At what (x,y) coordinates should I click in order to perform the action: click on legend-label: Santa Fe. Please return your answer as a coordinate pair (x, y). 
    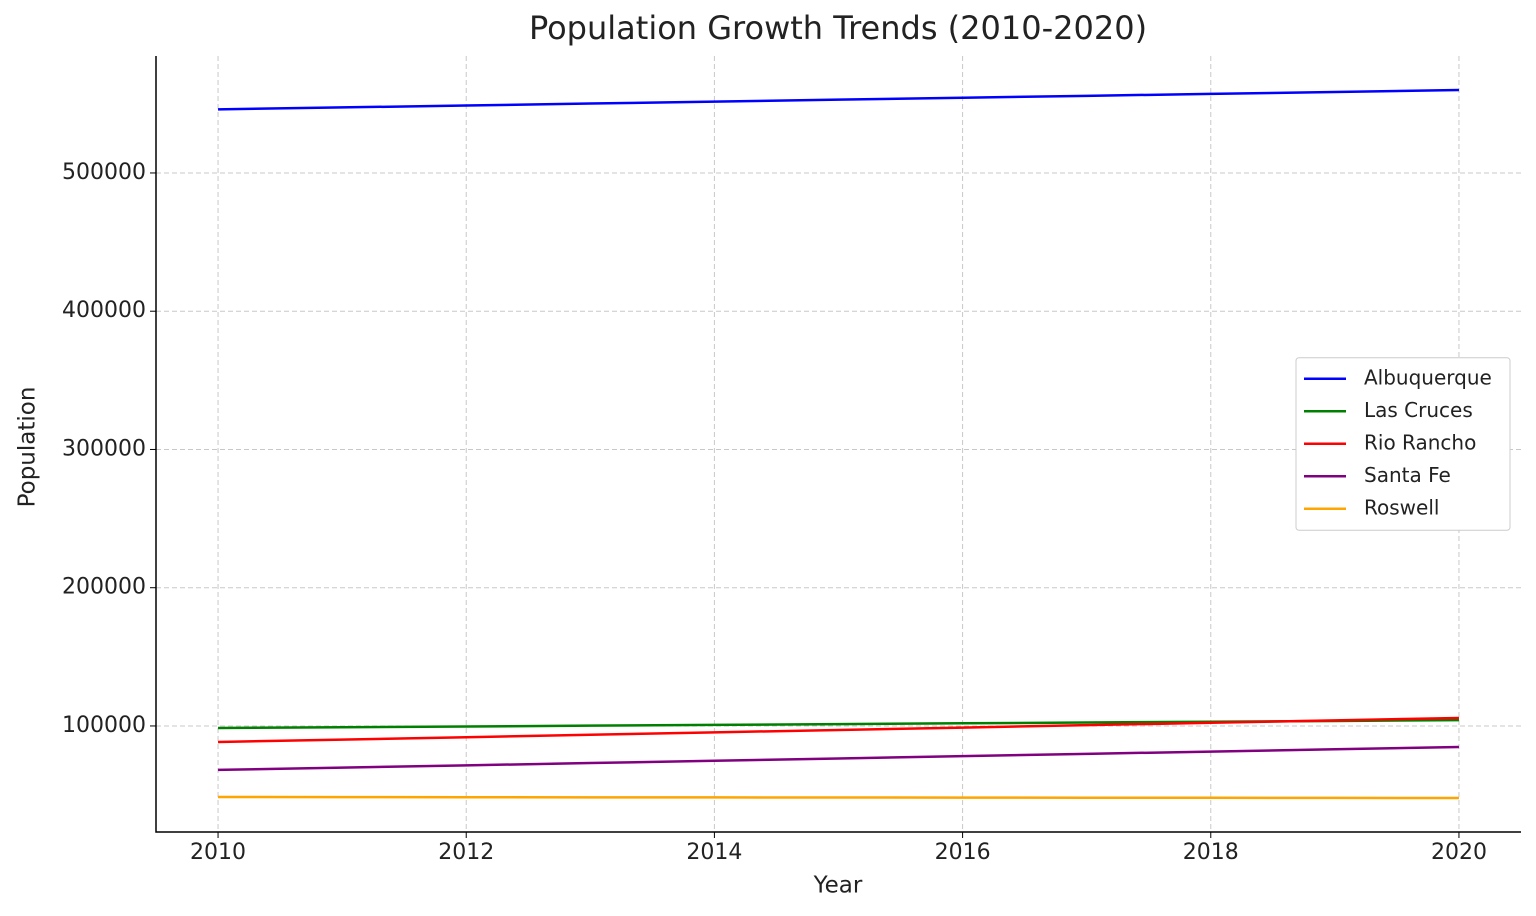
    Looking at the image, I should click on (1407, 475).